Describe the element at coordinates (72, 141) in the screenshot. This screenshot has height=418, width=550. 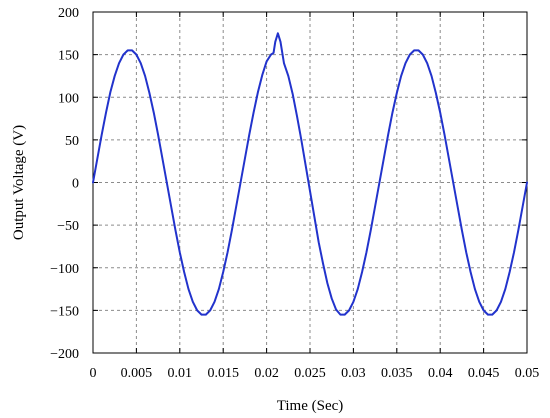
I see `y-tick-label: 50` at that location.